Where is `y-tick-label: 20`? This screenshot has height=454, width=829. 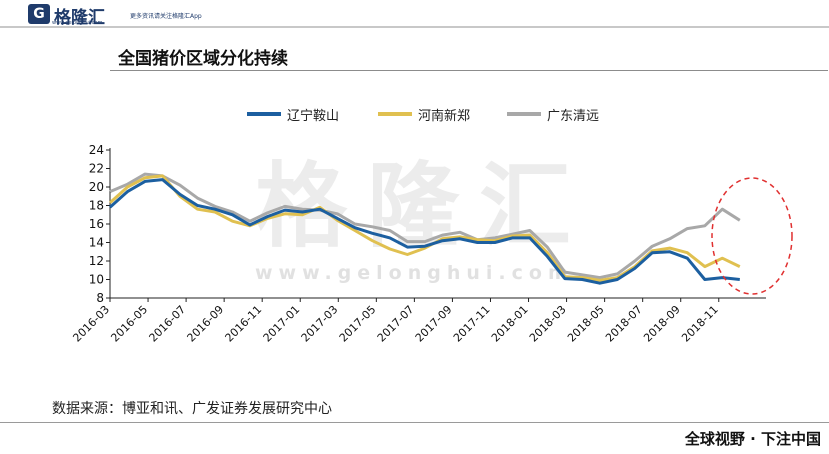
y-tick-label: 20 is located at coordinates (96, 187).